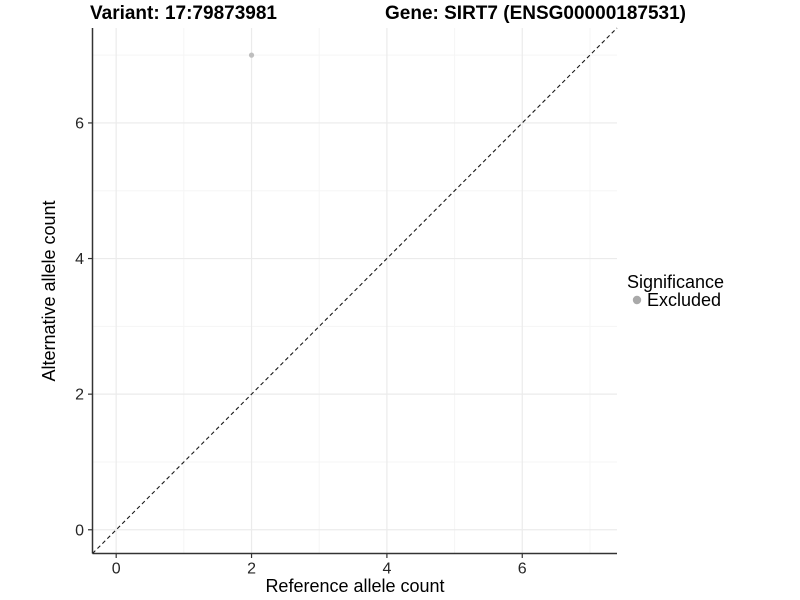 Image resolution: width=800 pixels, height=600 pixels. What do you see at coordinates (49, 290) in the screenshot?
I see `y-axis-title: Alternative allele count` at bounding box center [49, 290].